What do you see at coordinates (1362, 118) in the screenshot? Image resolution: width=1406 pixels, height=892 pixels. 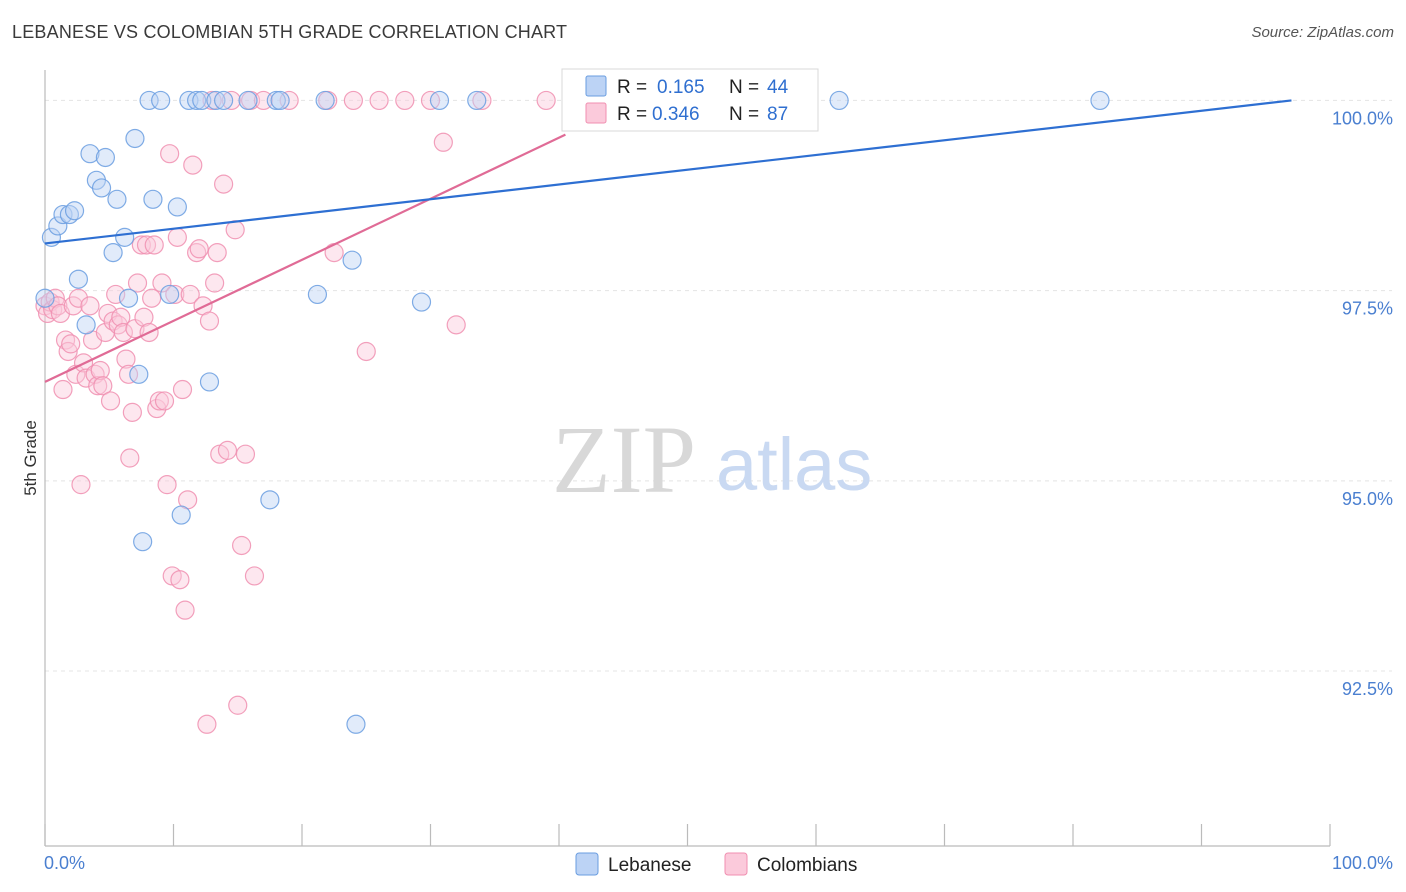 I see `y-tick-label-0: 100.0%` at bounding box center [1362, 118].